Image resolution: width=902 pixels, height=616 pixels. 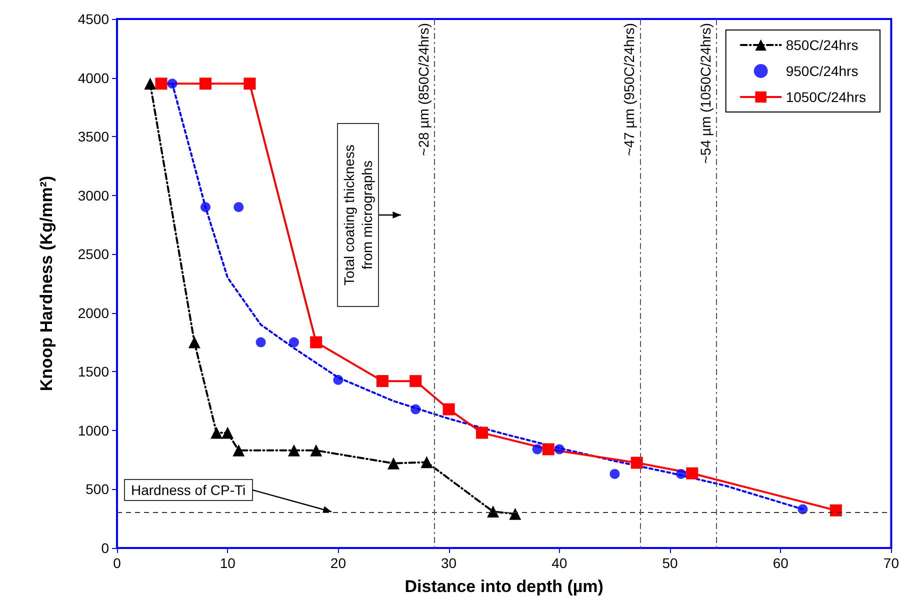 What do you see at coordinates (338, 563) in the screenshot?
I see `x-tick-label: 20` at bounding box center [338, 563].